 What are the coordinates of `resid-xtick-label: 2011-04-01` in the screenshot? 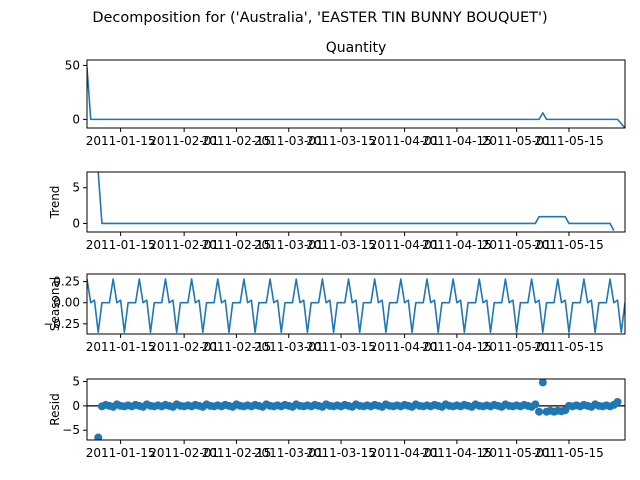 It's located at (405, 453).